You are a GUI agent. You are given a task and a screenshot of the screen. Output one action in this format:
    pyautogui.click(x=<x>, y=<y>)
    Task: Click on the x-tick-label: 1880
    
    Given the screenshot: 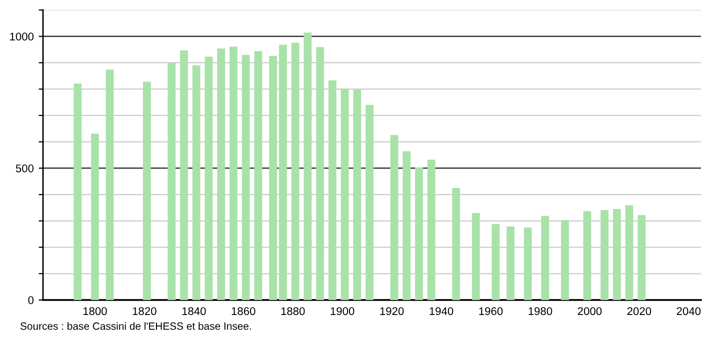 What is the action you would take?
    pyautogui.click(x=293, y=311)
    